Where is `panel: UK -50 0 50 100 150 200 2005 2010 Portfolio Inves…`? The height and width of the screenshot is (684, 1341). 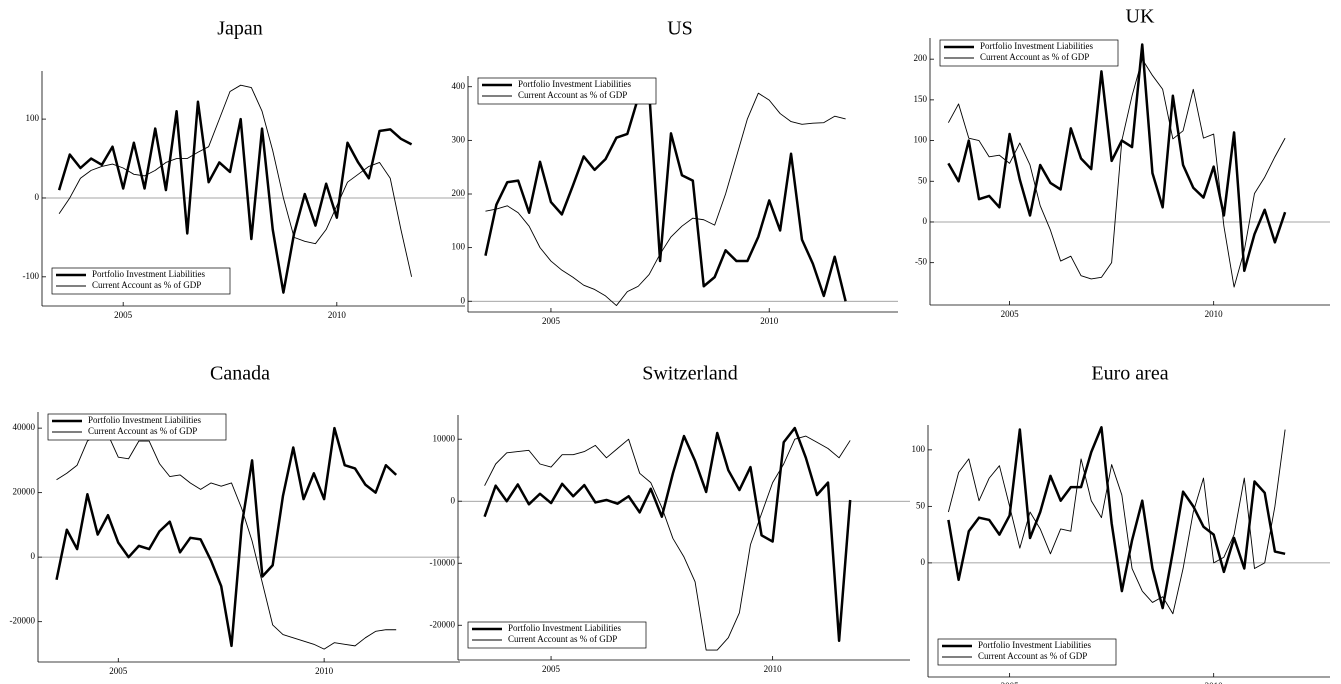 panel: UK -50 0 50 100 150 200 2005 2010 Portfolio Inves… is located at coordinates (1122, 162).